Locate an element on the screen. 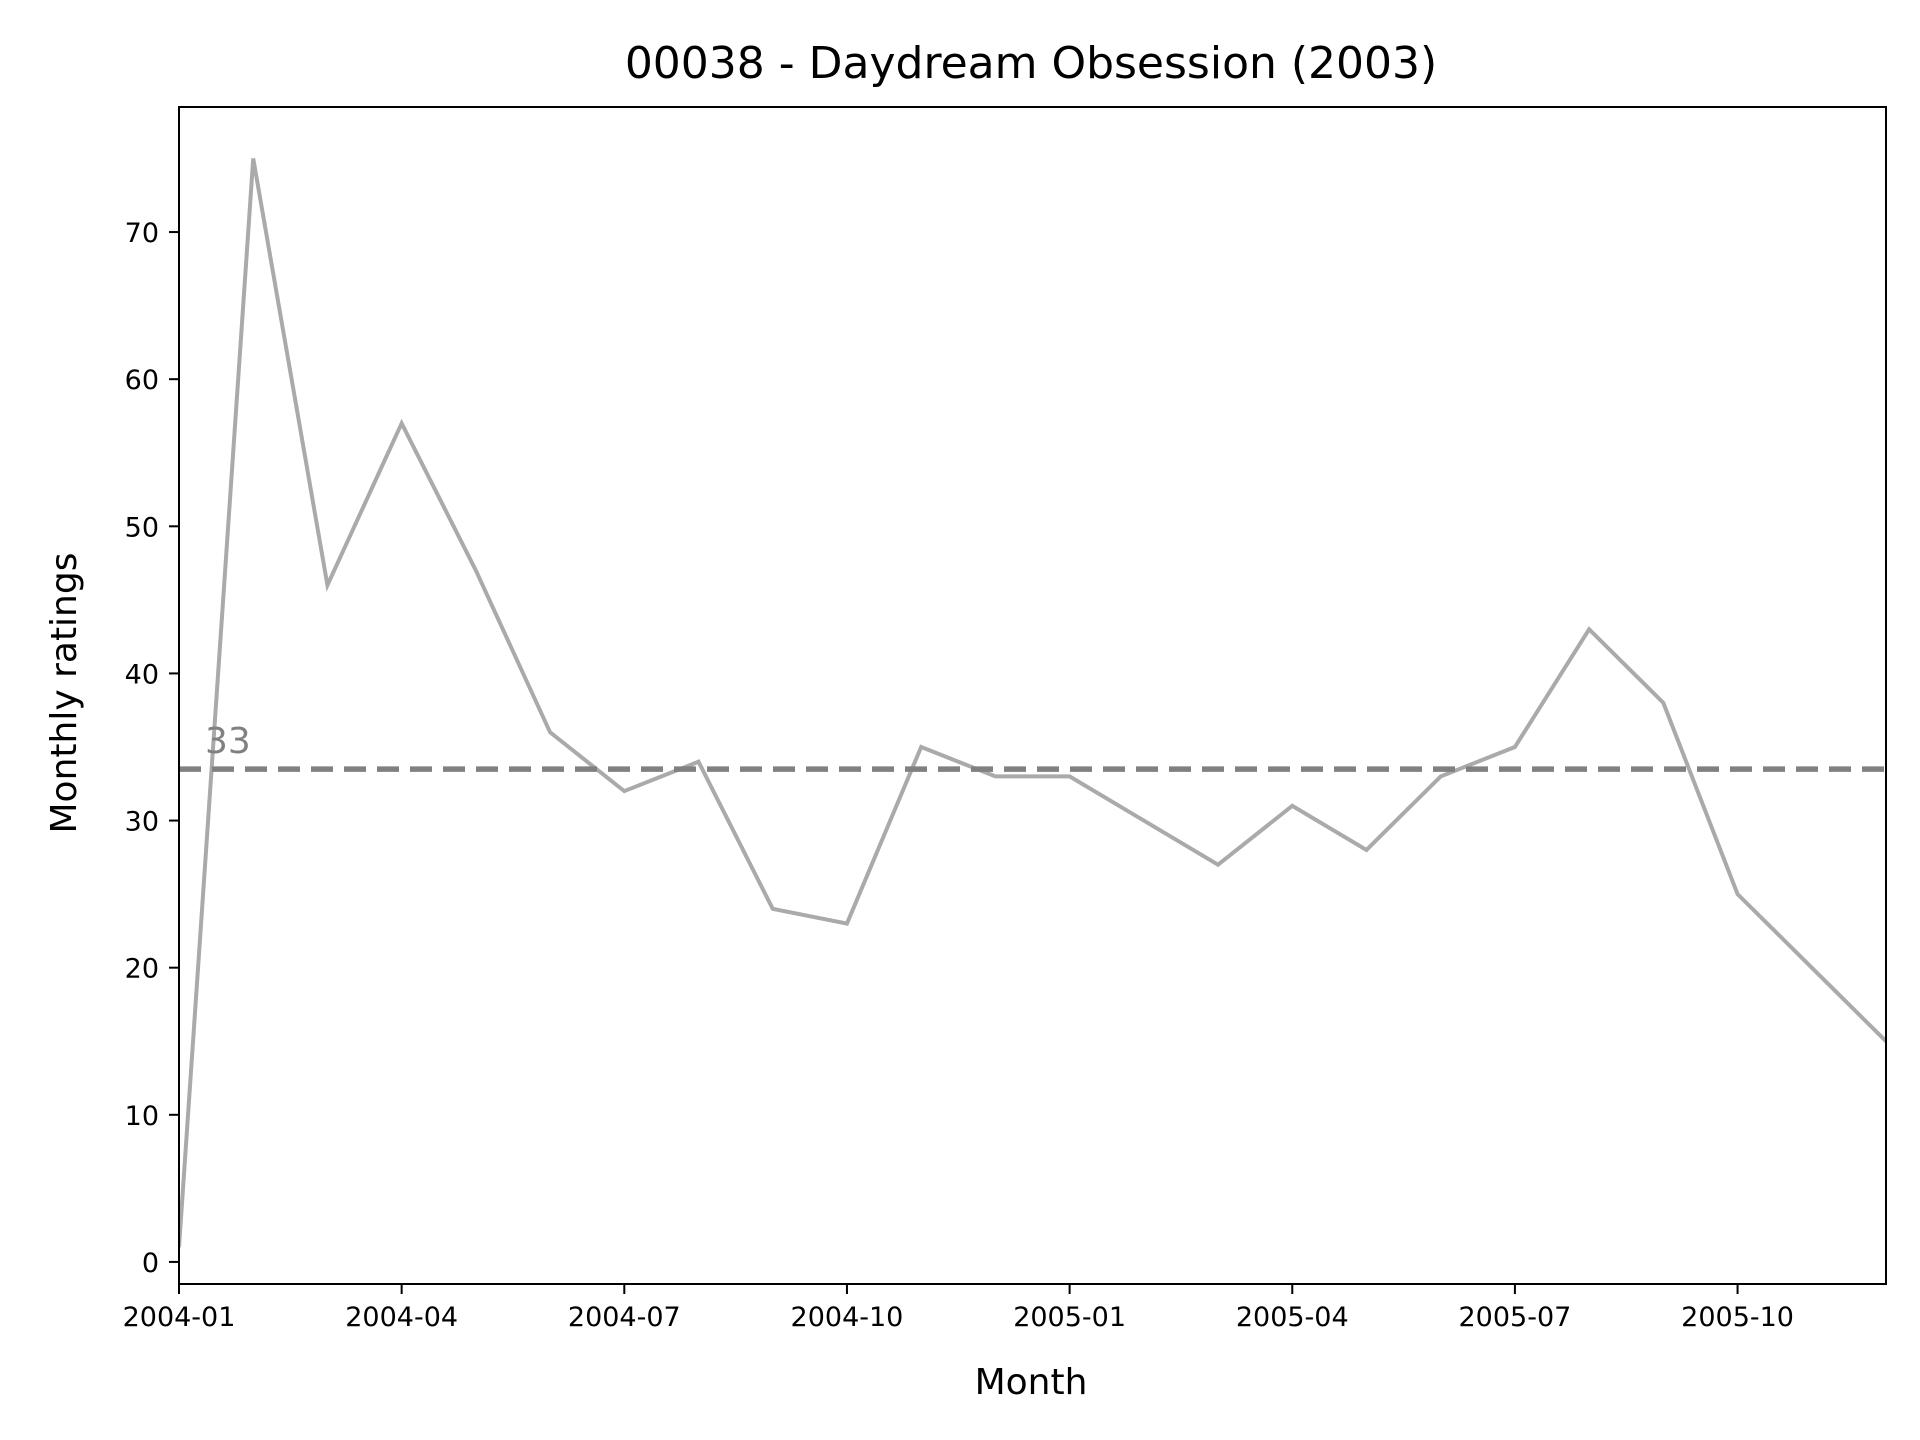 This screenshot has width=1920, height=1440. chart-title: 00038 - Daydream Obsession (2003) is located at coordinates (1031, 63).